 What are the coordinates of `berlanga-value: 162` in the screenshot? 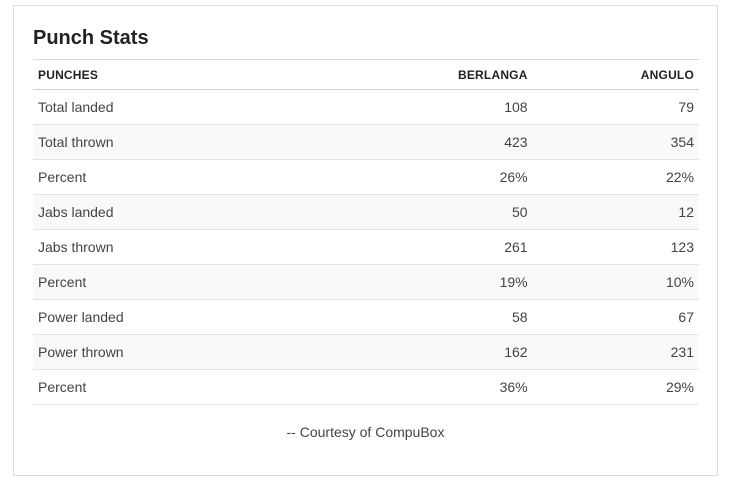 It's located at (428, 352).